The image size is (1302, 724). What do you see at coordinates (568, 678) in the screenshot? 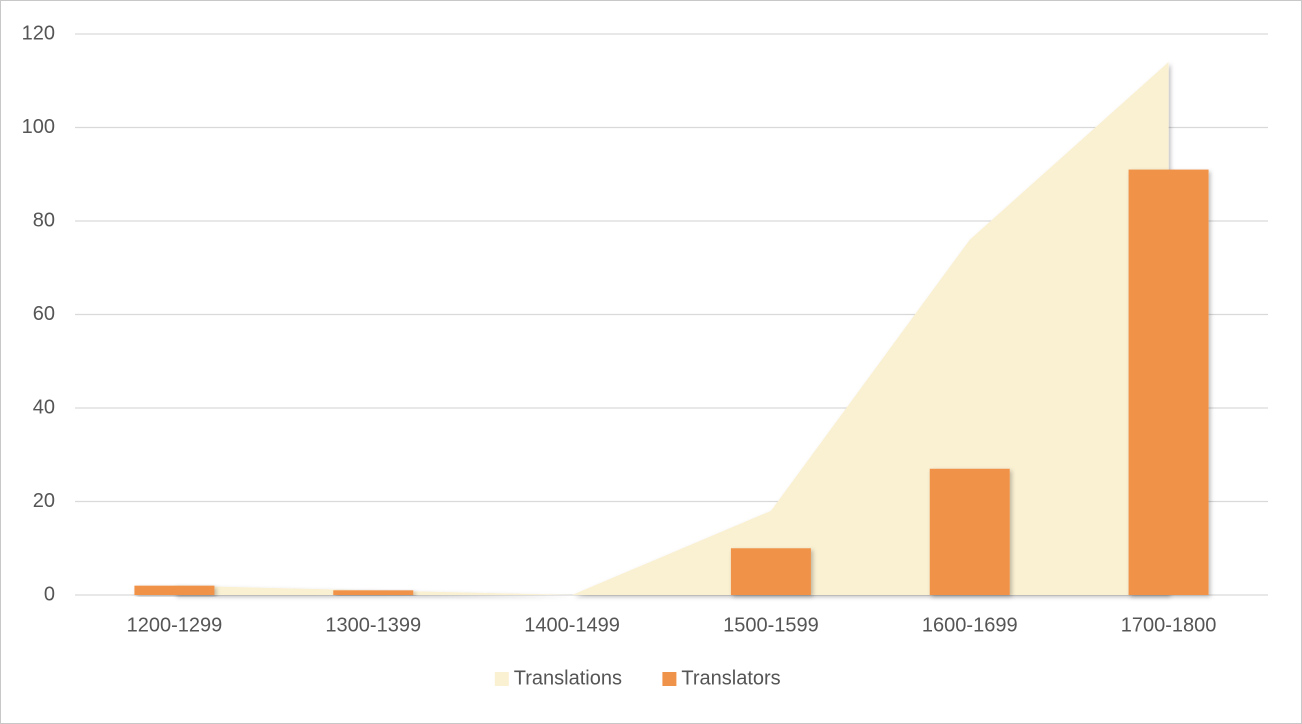
I see `legend-label: Translations` at bounding box center [568, 678].